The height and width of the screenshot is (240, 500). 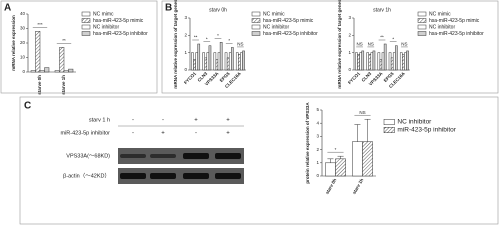 What do you see at coordinates (190, 78) in the screenshot?
I see `x-tick-label: FYCO1` at bounding box center [190, 78].